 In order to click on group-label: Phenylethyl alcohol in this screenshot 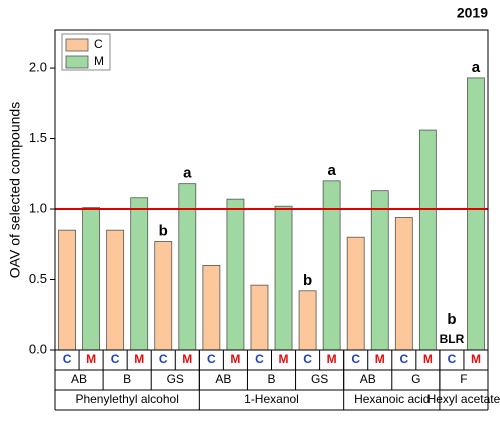, I will do `click(126, 399)`.